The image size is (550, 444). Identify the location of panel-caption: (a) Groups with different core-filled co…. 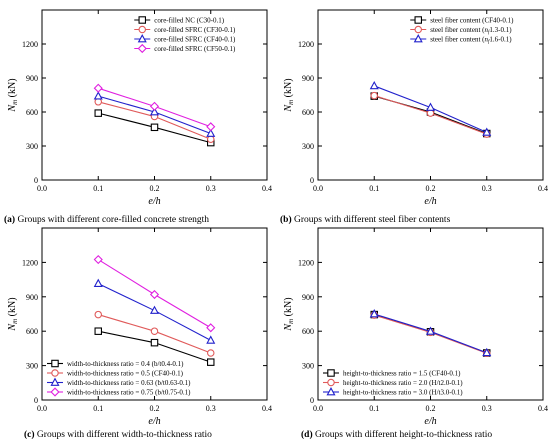
(106, 219).